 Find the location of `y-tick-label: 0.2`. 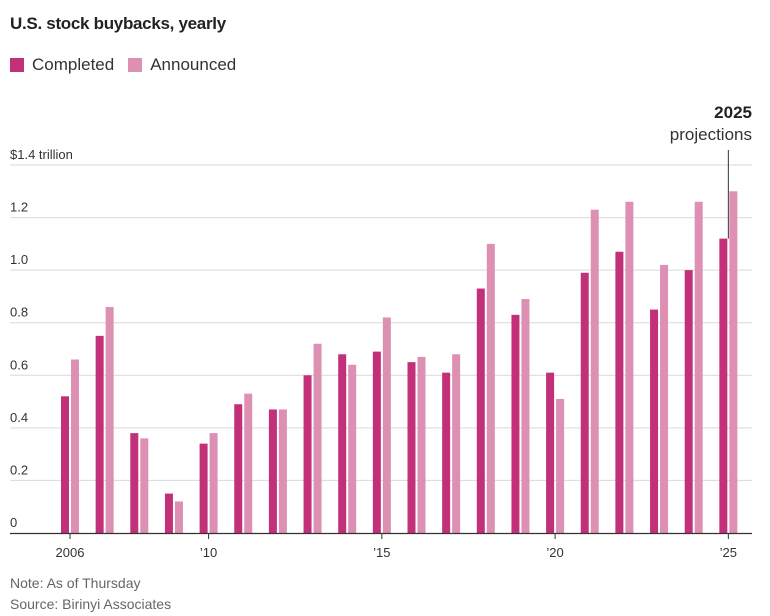

y-tick-label: 0.2 is located at coordinates (19, 469).